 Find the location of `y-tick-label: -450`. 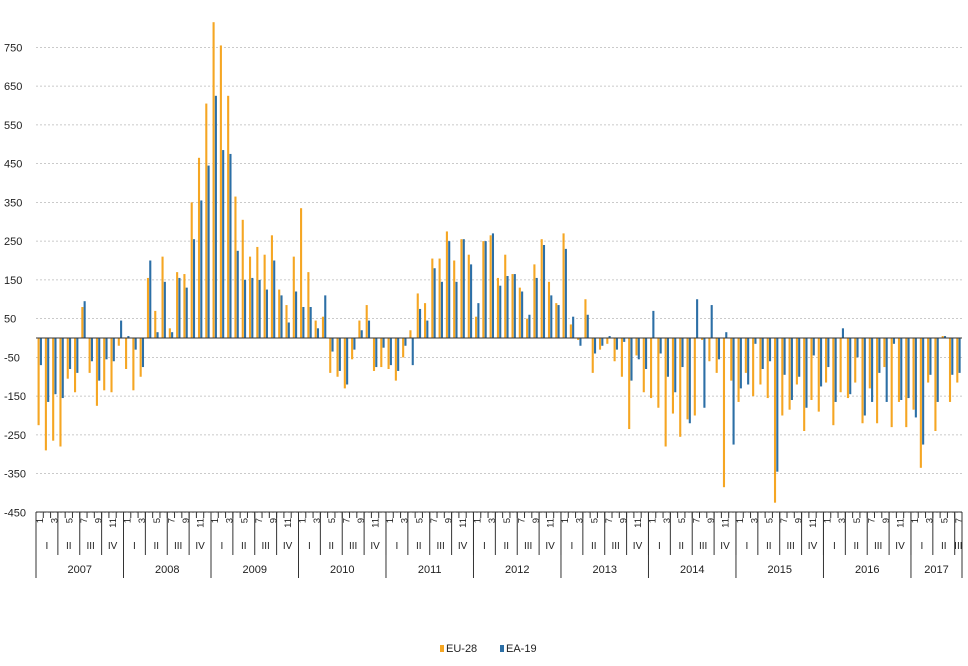

y-tick-label: -450 is located at coordinates (15, 513).